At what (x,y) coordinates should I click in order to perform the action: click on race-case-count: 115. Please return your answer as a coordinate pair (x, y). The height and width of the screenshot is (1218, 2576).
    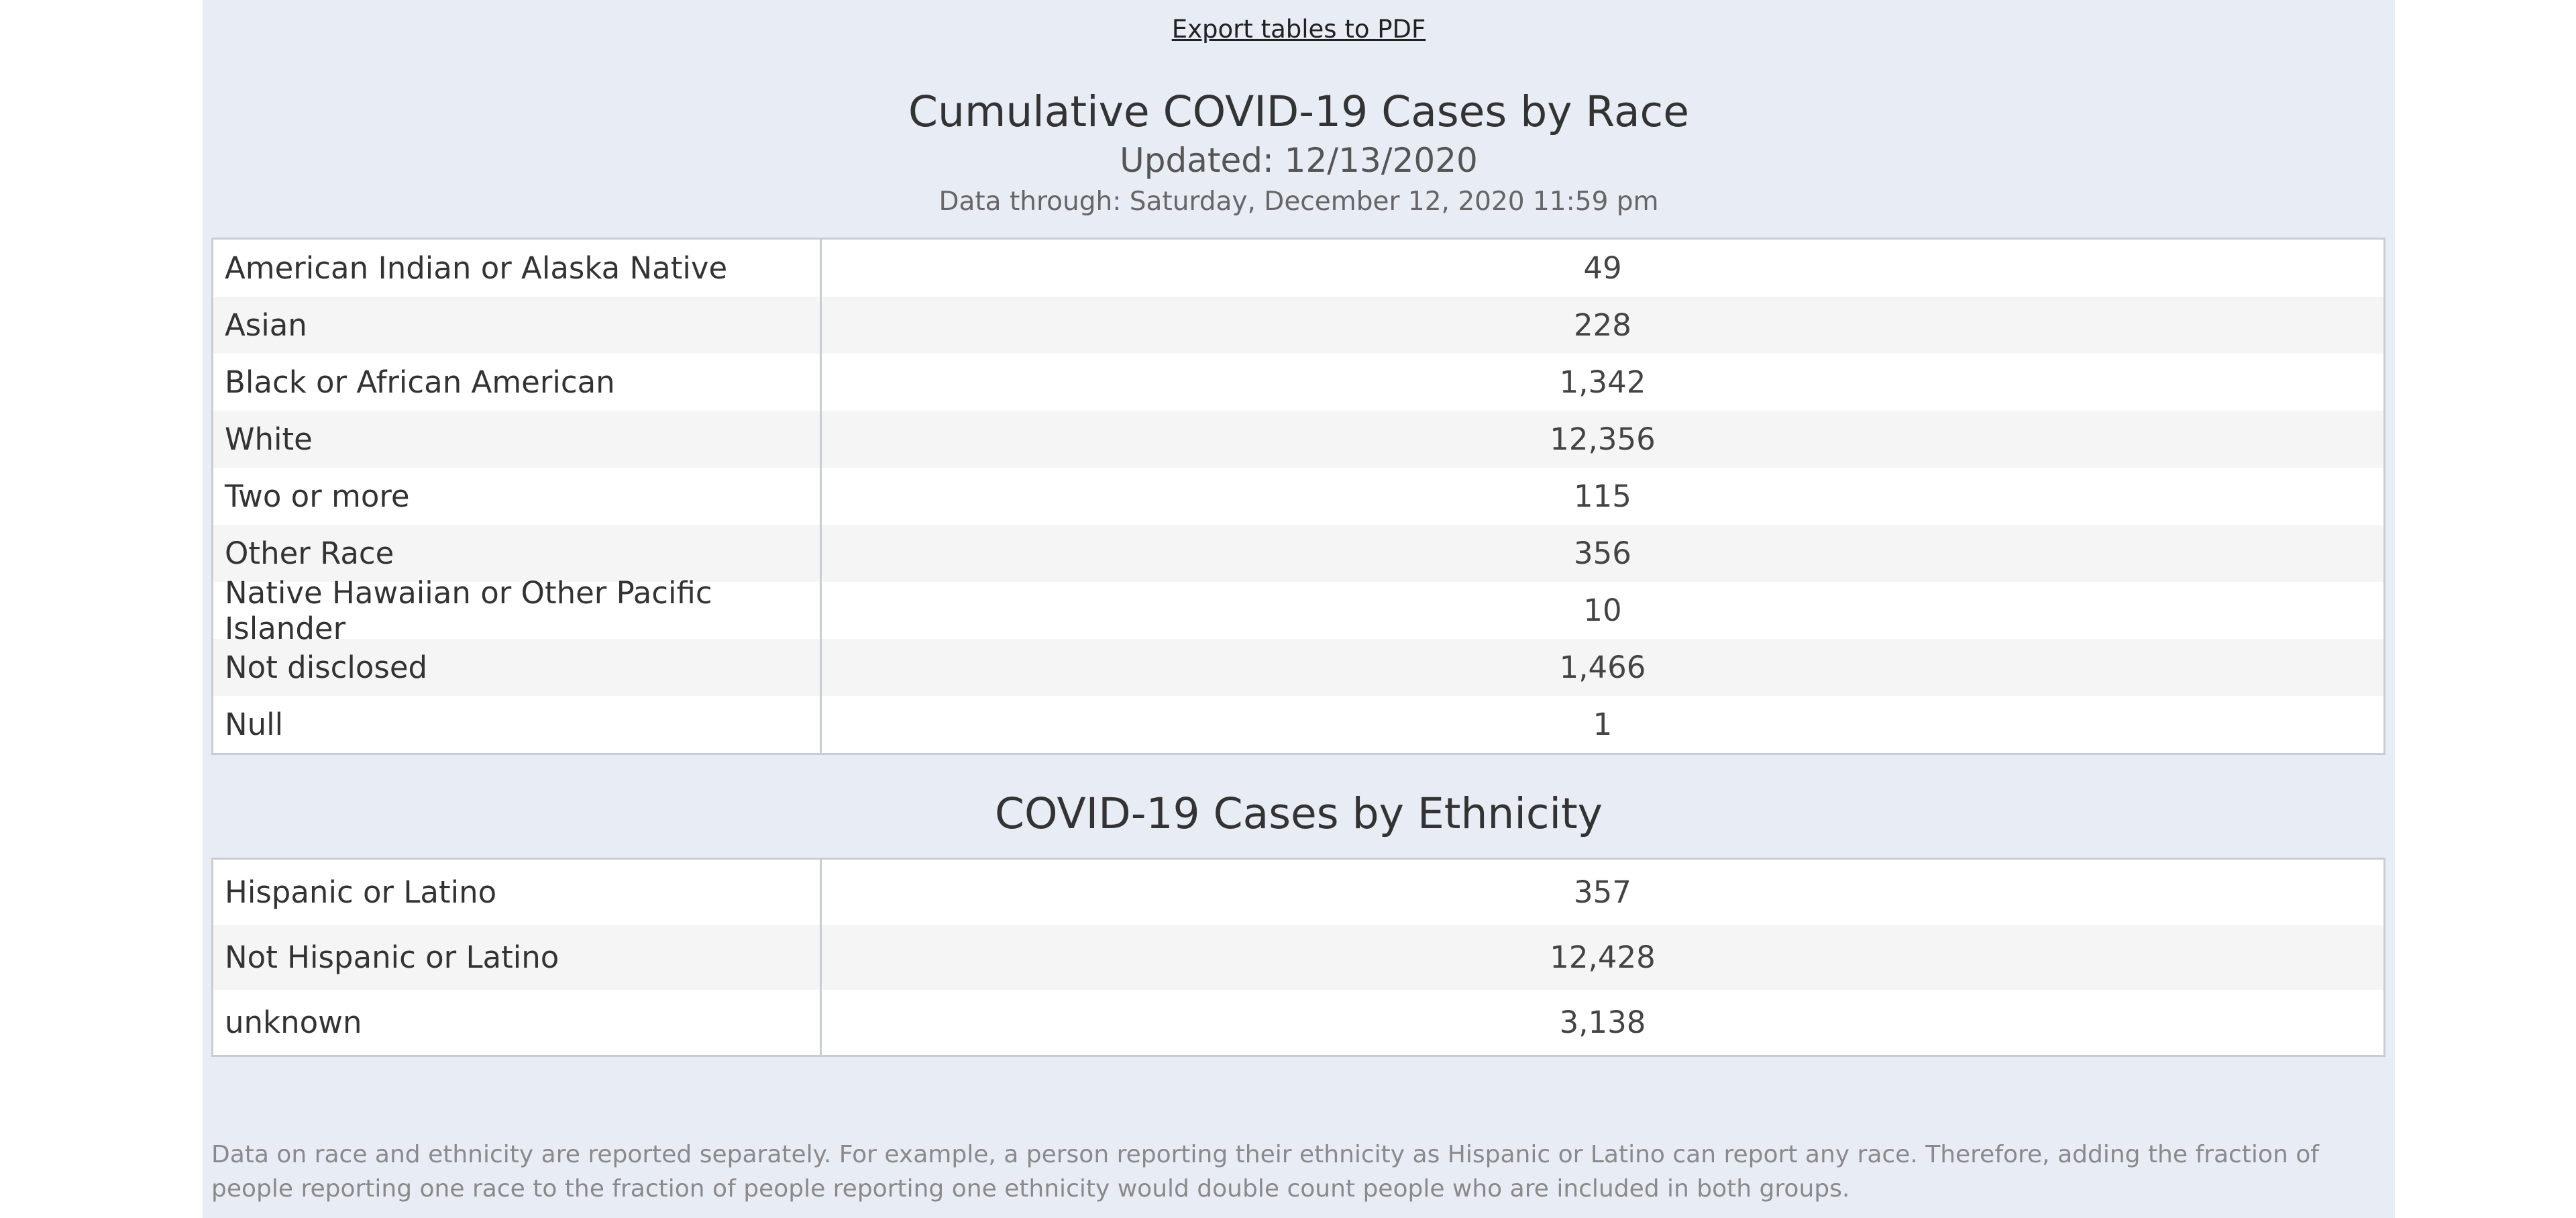
    Looking at the image, I should click on (1602, 496).